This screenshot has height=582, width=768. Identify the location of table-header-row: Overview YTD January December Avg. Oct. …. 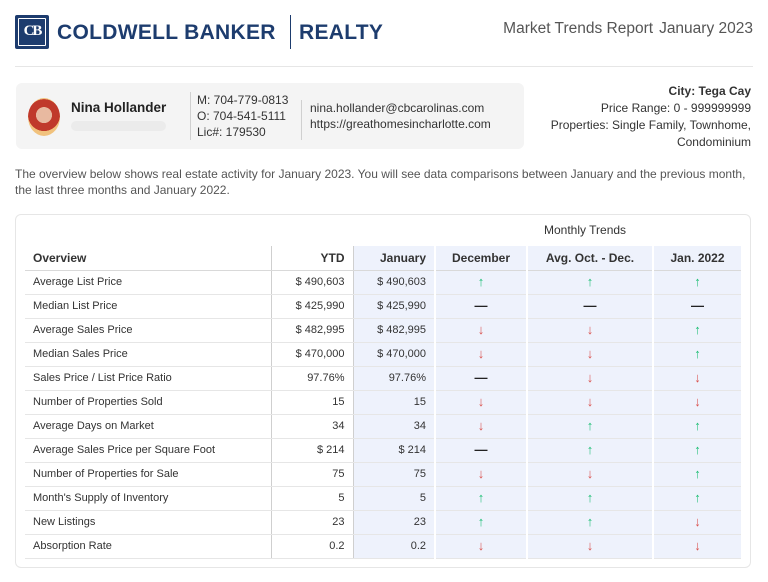
(383, 258).